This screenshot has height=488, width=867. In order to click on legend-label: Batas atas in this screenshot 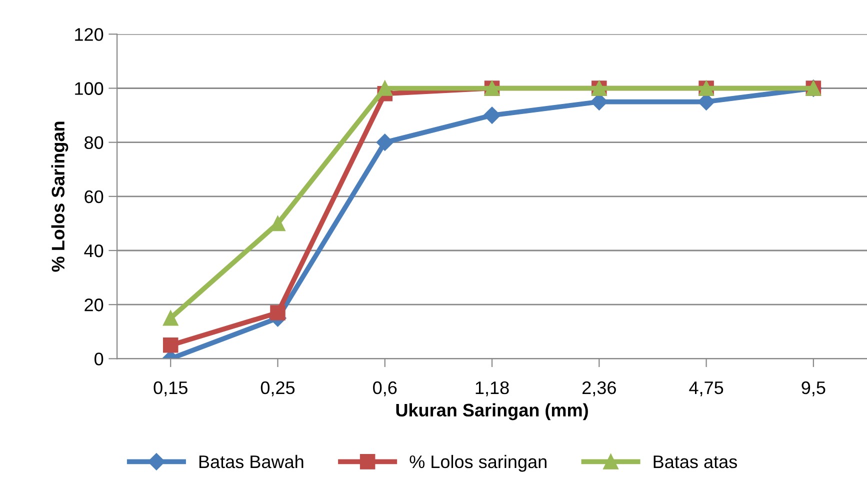, I will do `click(695, 462)`.